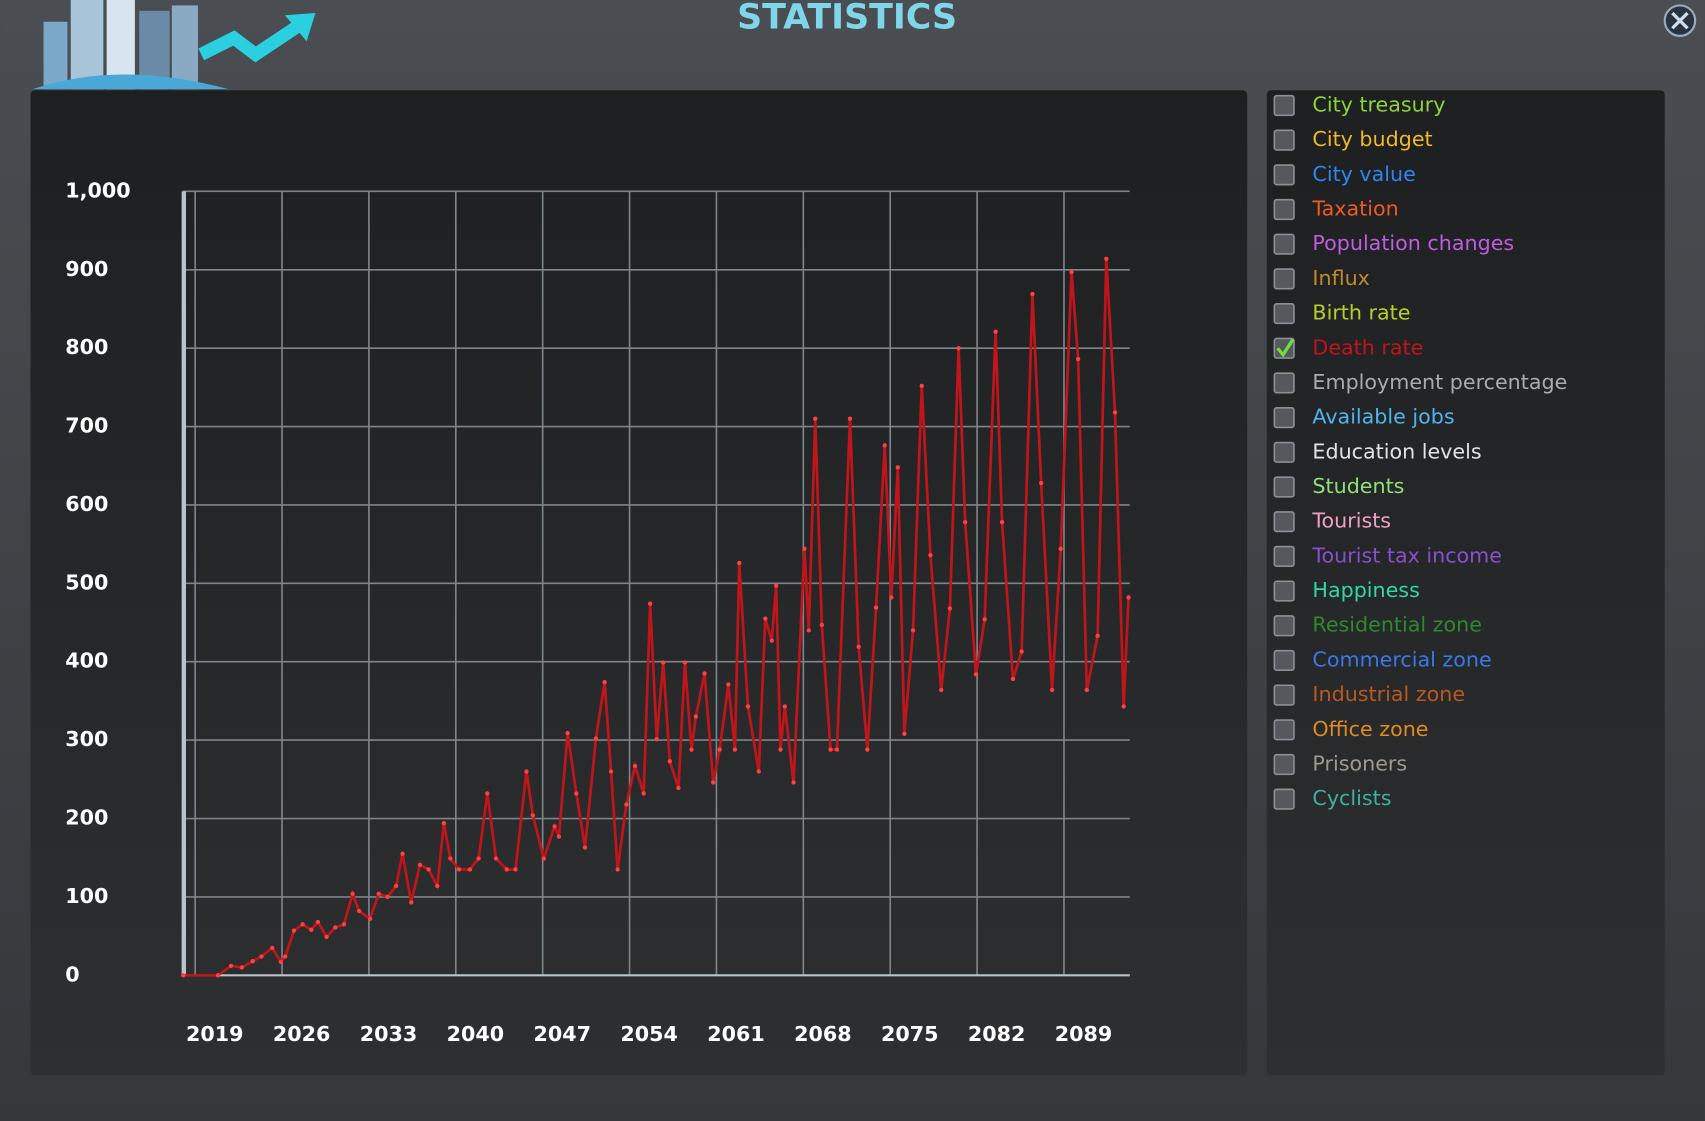 Image resolution: width=1705 pixels, height=1121 pixels. I want to click on legend-item: City value, so click(1344, 174).